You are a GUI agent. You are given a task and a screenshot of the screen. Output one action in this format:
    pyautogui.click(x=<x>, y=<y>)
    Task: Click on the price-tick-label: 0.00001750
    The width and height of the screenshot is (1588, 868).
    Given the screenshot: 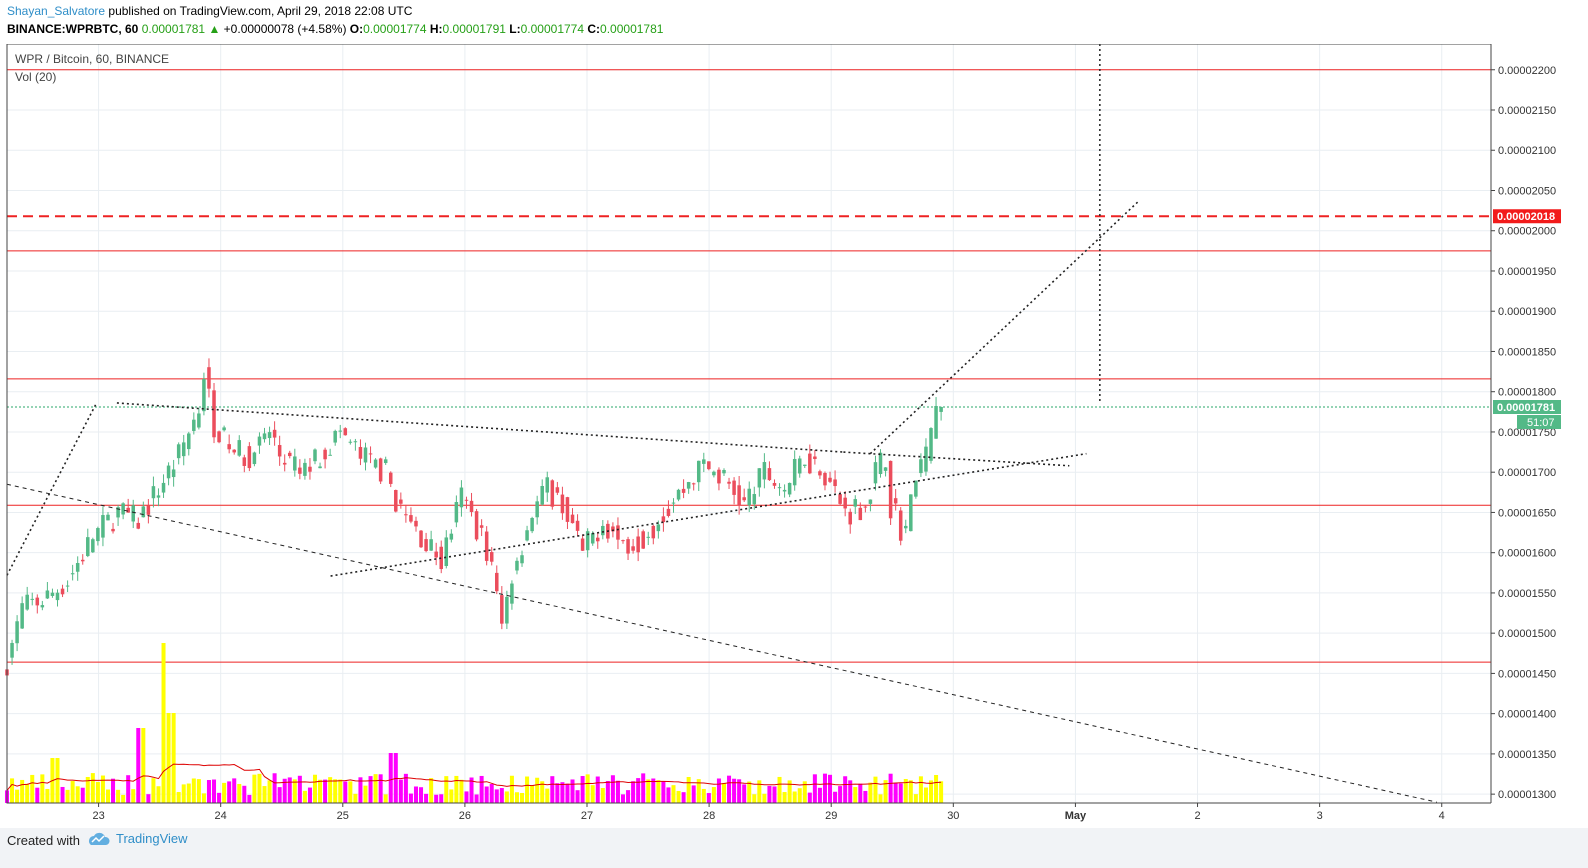 What is the action you would take?
    pyautogui.click(x=1527, y=433)
    